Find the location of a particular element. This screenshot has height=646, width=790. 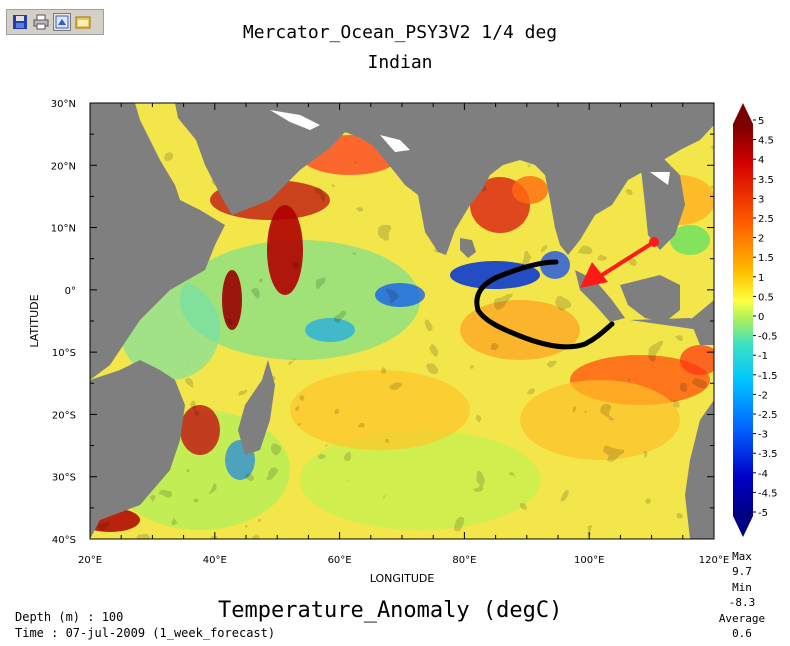

colorbar-label: 3.5 is located at coordinates (766, 180).